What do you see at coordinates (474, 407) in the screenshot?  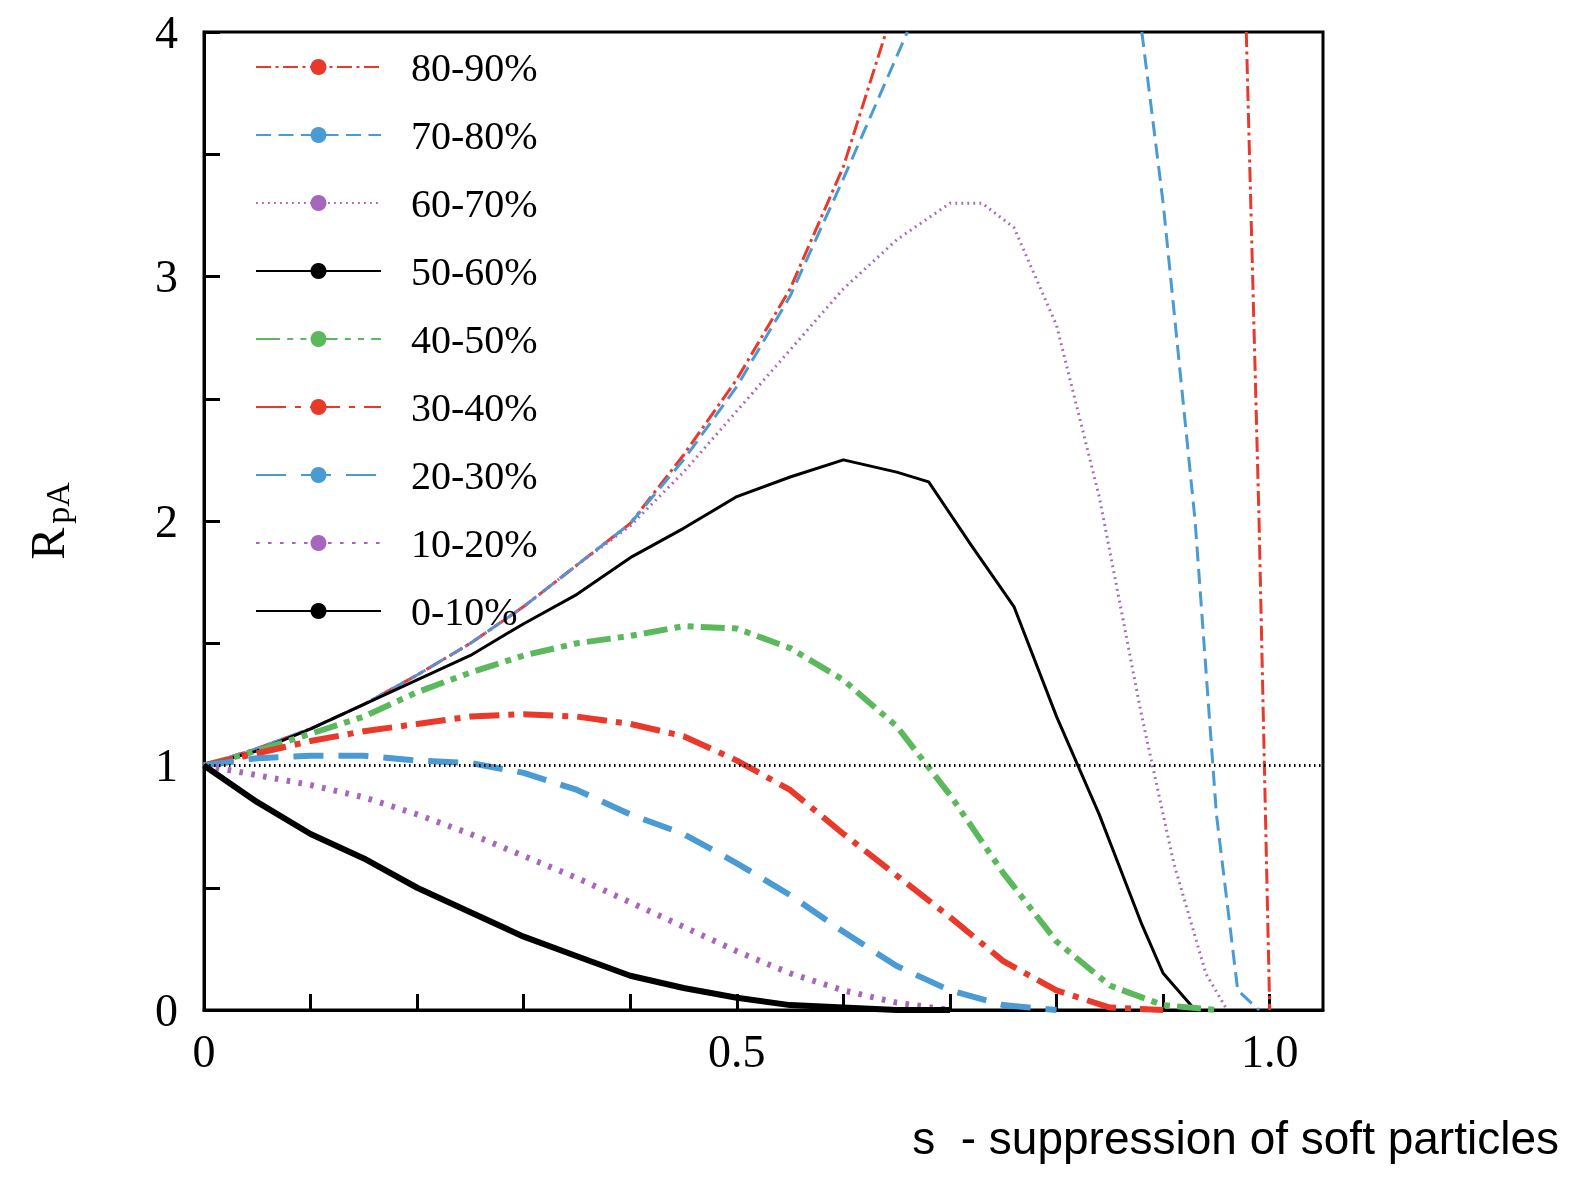 I see `legend-label: 30-40%` at bounding box center [474, 407].